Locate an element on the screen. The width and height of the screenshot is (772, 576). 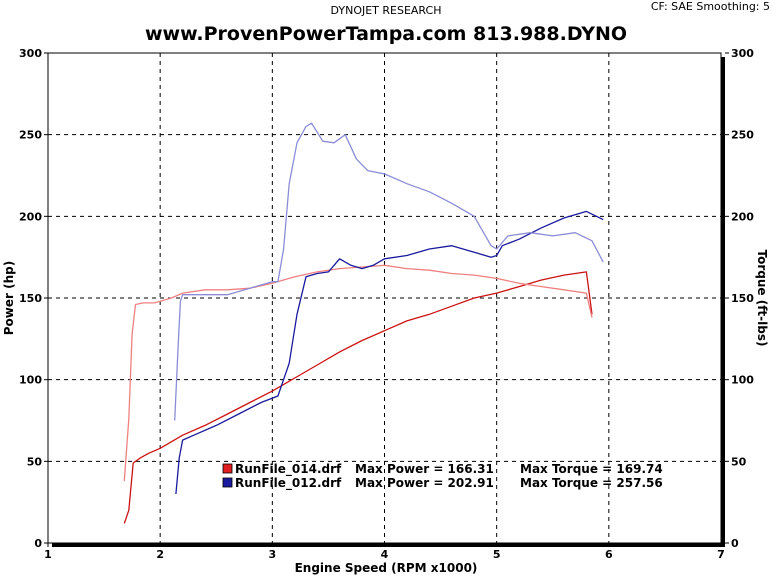
y-right-tick-label: 300 is located at coordinates (742, 53).